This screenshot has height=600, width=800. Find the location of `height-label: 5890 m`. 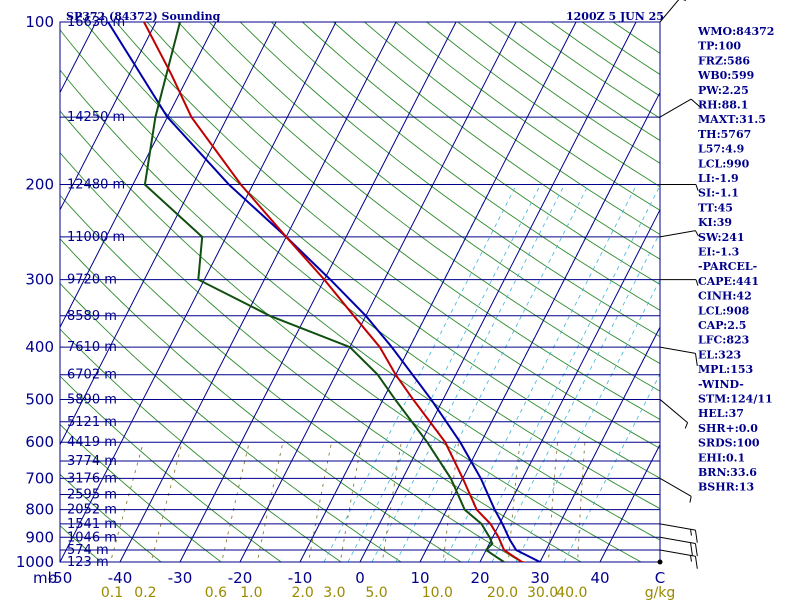

height-label: 5890 m is located at coordinates (92, 399).